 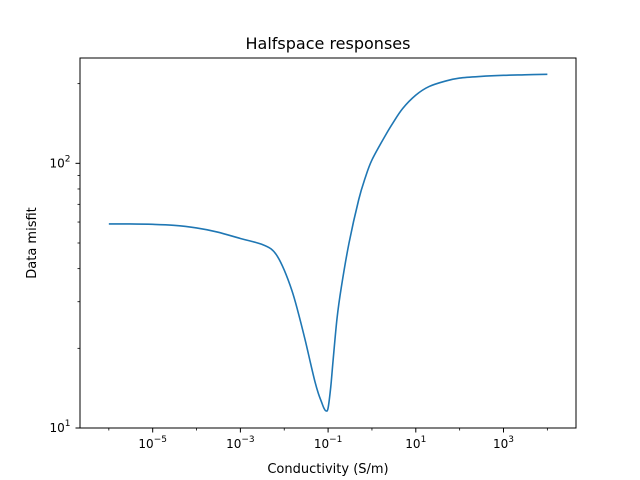 I want to click on x-tick-label-exp-4: 3, so click(x=511, y=440).